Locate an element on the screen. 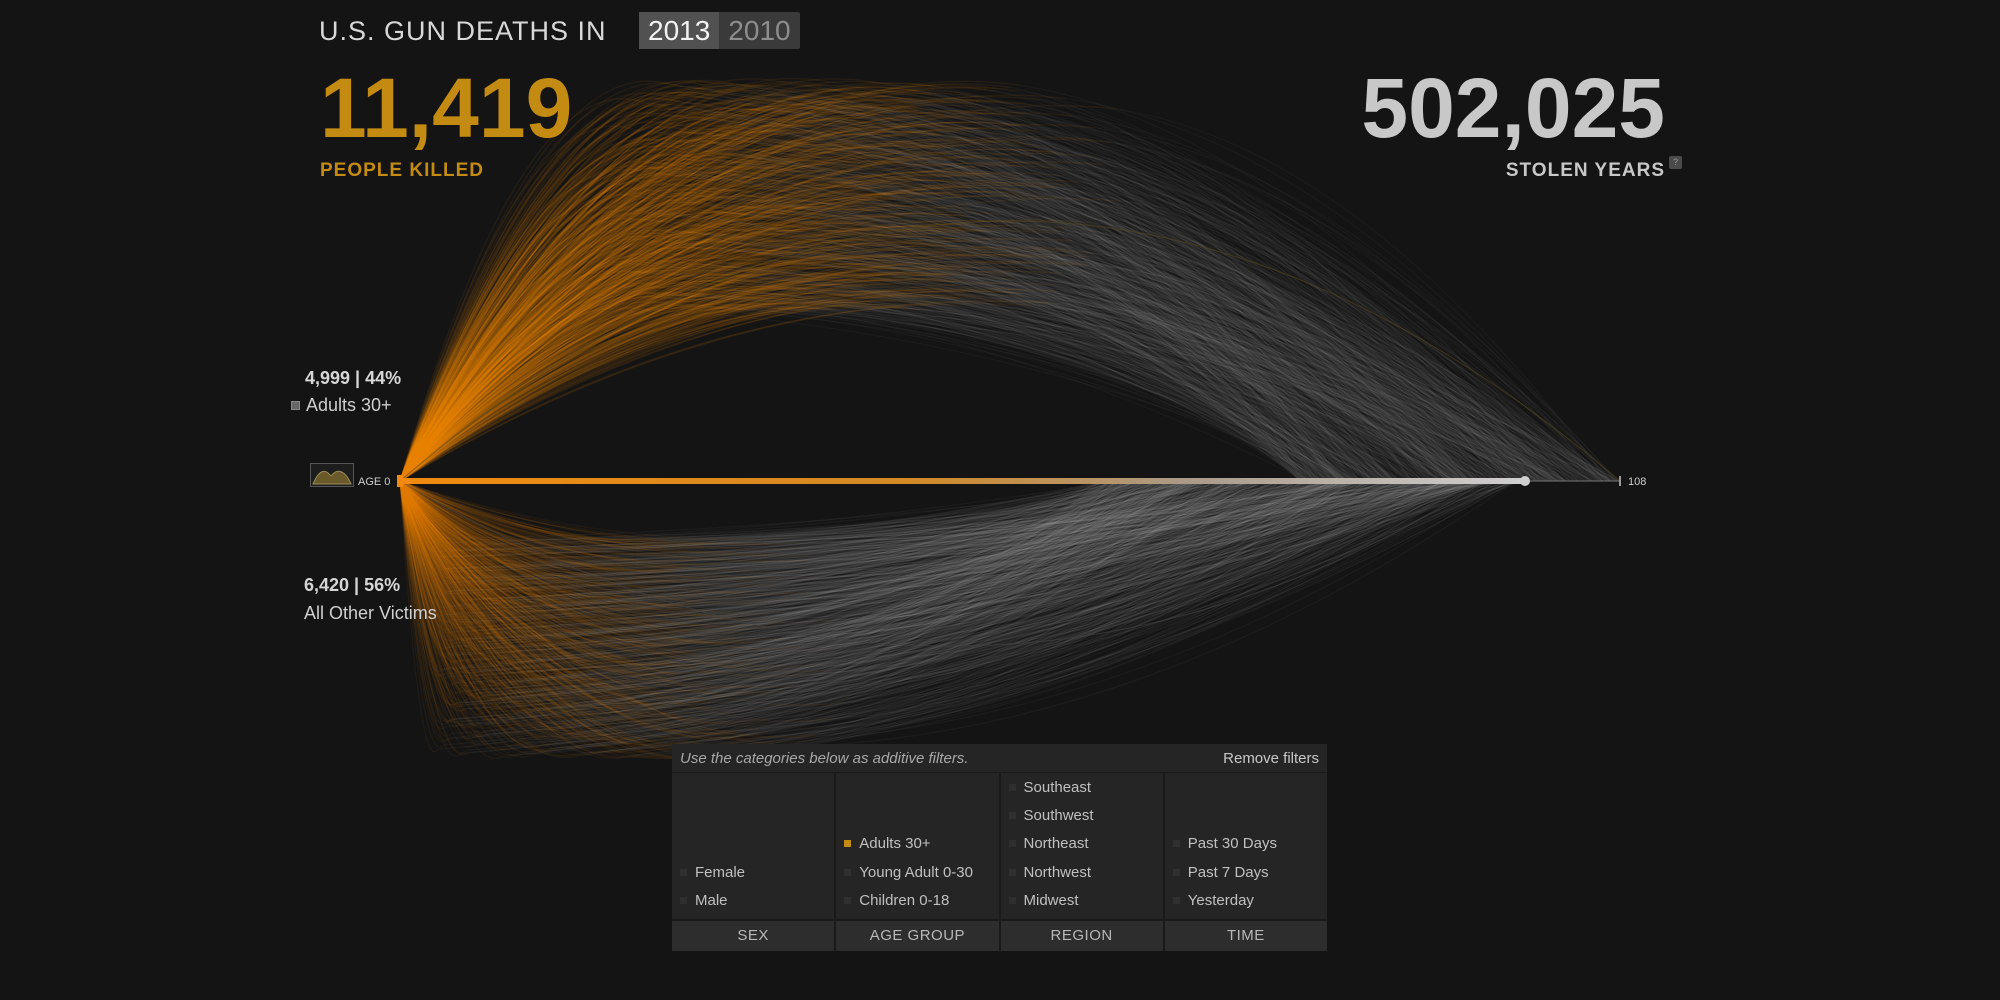  filter-option-label: Northwest is located at coordinates (1057, 872).